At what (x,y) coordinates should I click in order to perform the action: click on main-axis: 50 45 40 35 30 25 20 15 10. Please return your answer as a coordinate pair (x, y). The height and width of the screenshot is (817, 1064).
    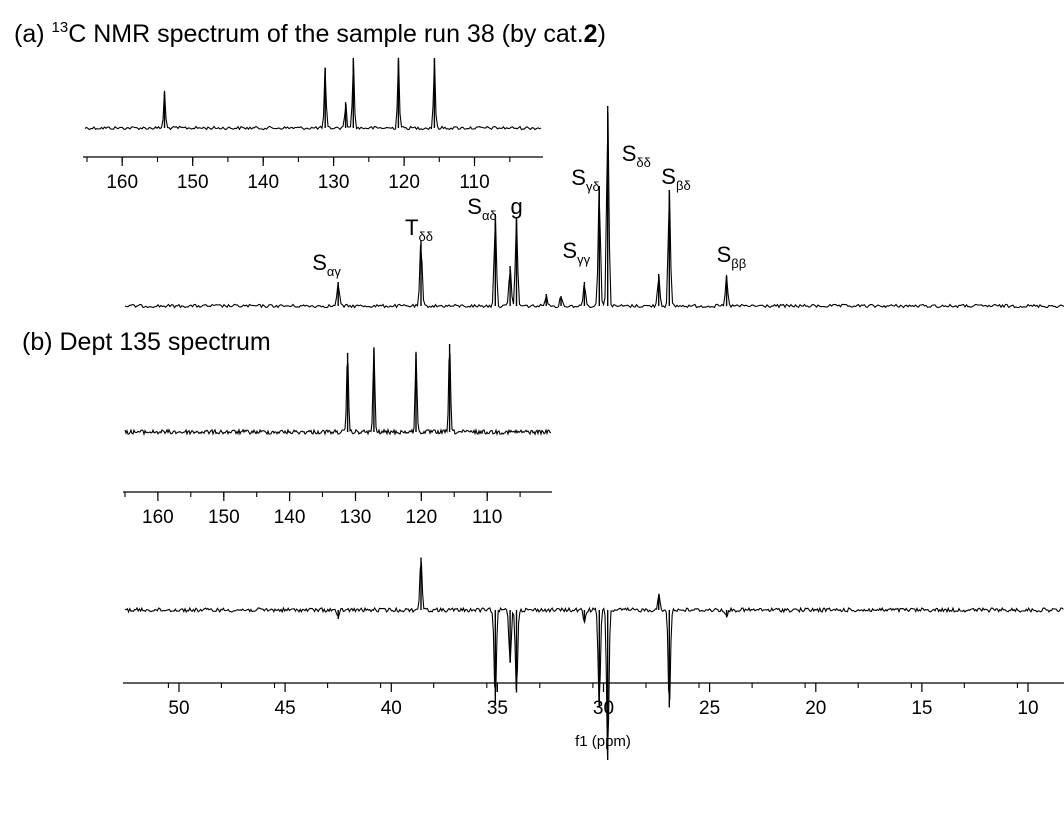
    Looking at the image, I should click on (593, 700).